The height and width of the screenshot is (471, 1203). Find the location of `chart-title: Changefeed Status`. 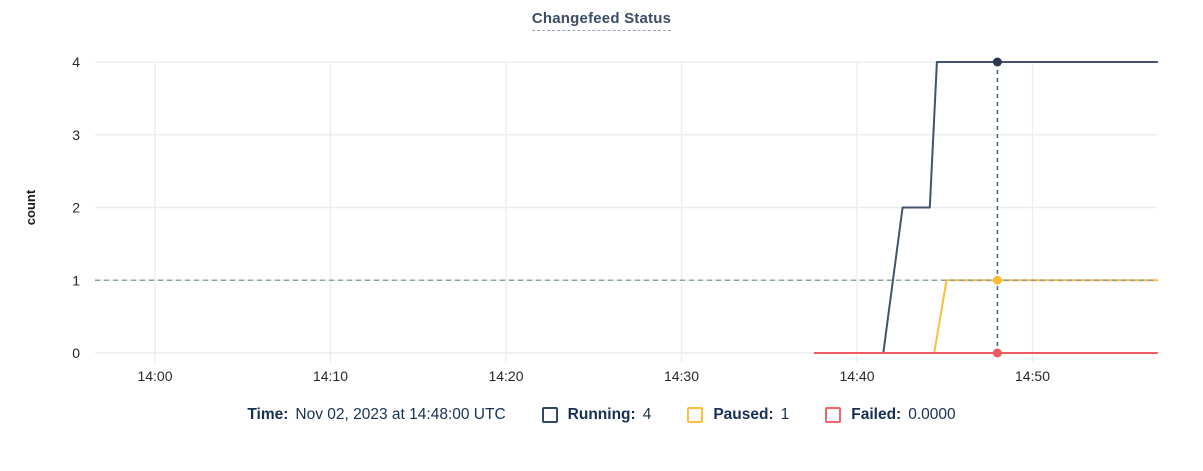

chart-title: Changefeed Status is located at coordinates (601, 20).